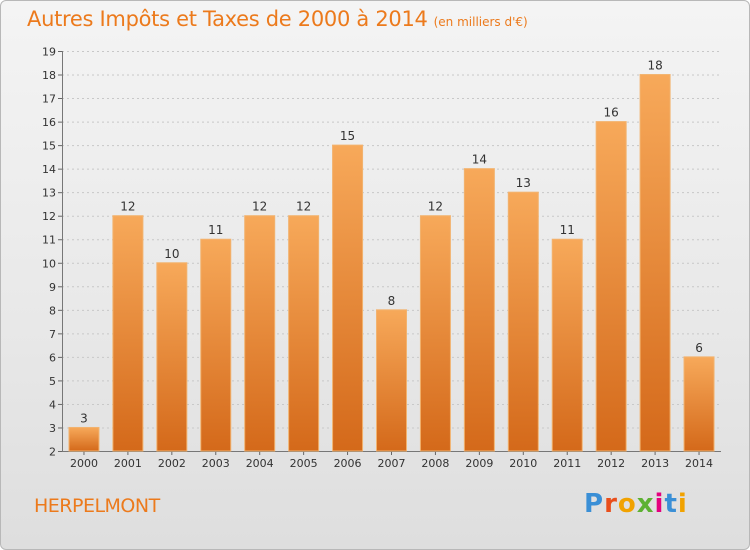 The height and width of the screenshot is (550, 750). I want to click on y-tick-label: 14, so click(49, 169).